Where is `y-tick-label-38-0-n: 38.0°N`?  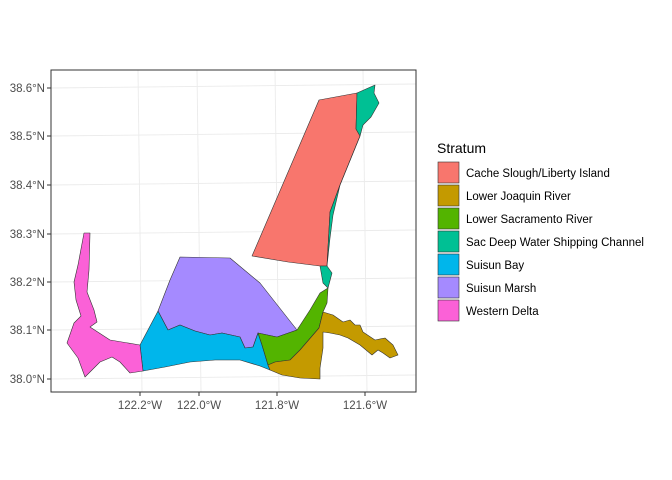 y-tick-label-38-0-n: 38.0°N is located at coordinates (27, 380).